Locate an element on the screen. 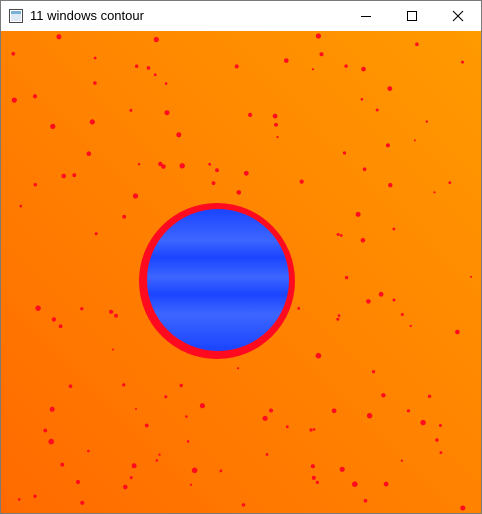 This screenshot has height=514, width=482. close-icon is located at coordinates (458, 16).